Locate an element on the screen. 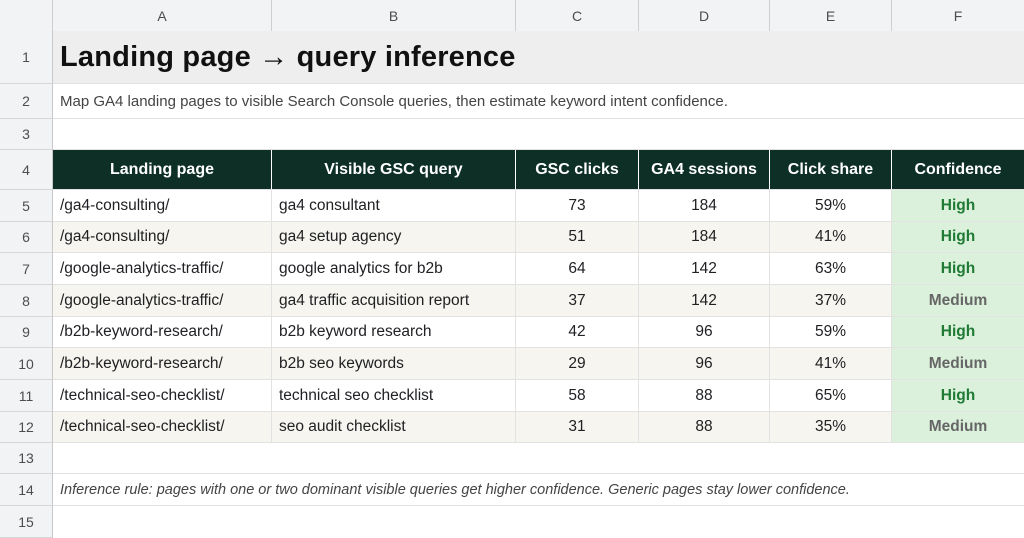 The image size is (1024, 538). share-cell: 37% is located at coordinates (831, 300).